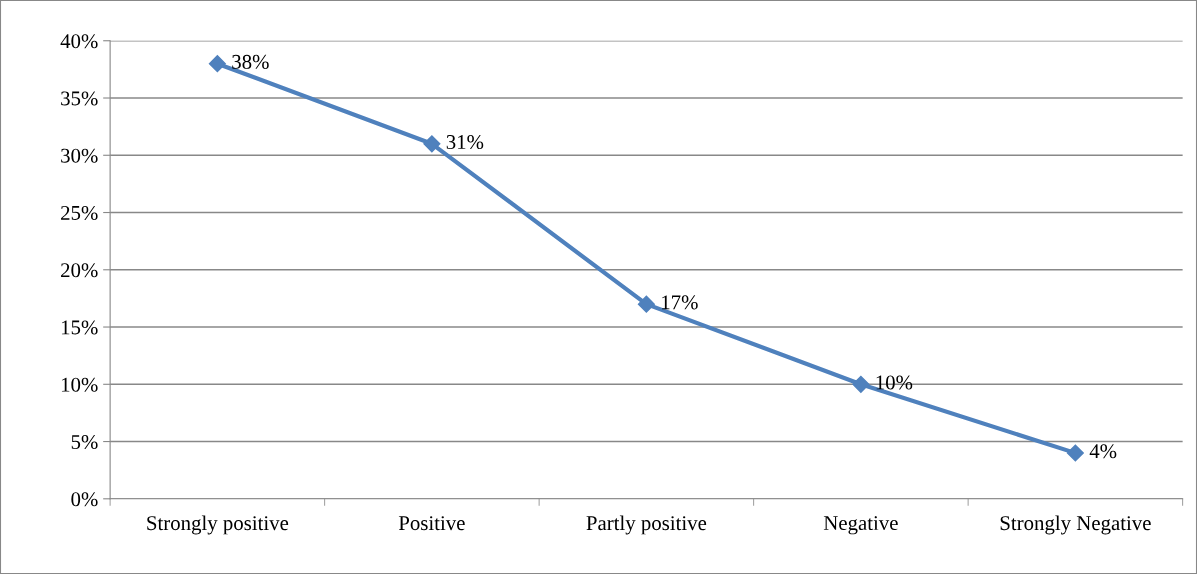 This screenshot has height=574, width=1197. Describe the element at coordinates (680, 302) in the screenshot. I see `data-label: 17%` at that location.